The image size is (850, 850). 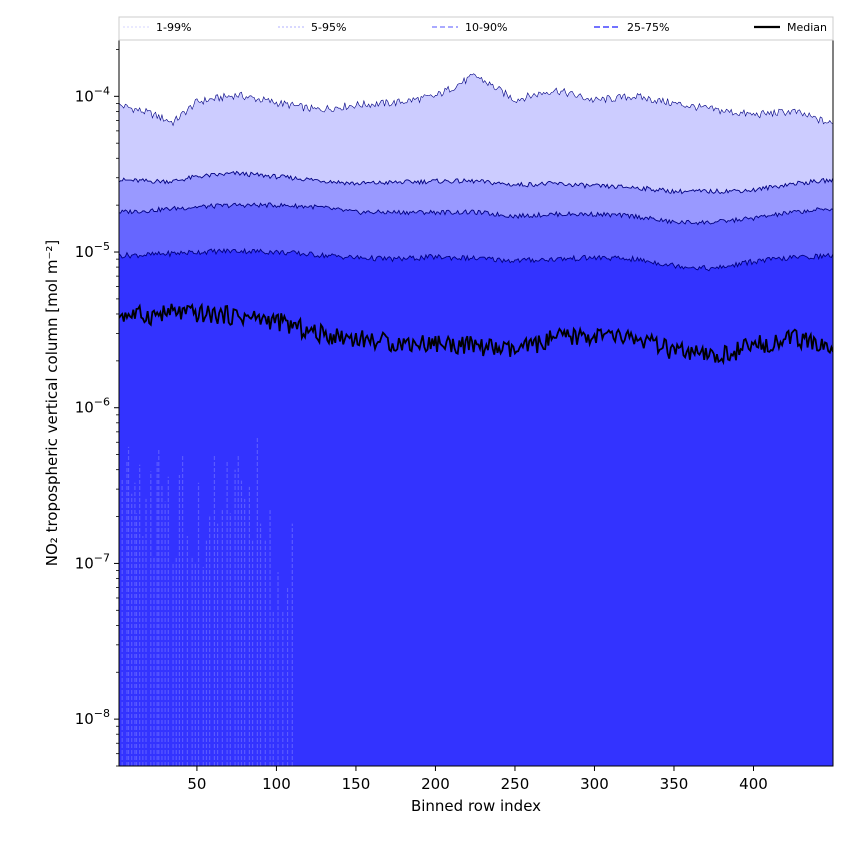 What do you see at coordinates (476, 334) in the screenshot?
I see `median-line` at bounding box center [476, 334].